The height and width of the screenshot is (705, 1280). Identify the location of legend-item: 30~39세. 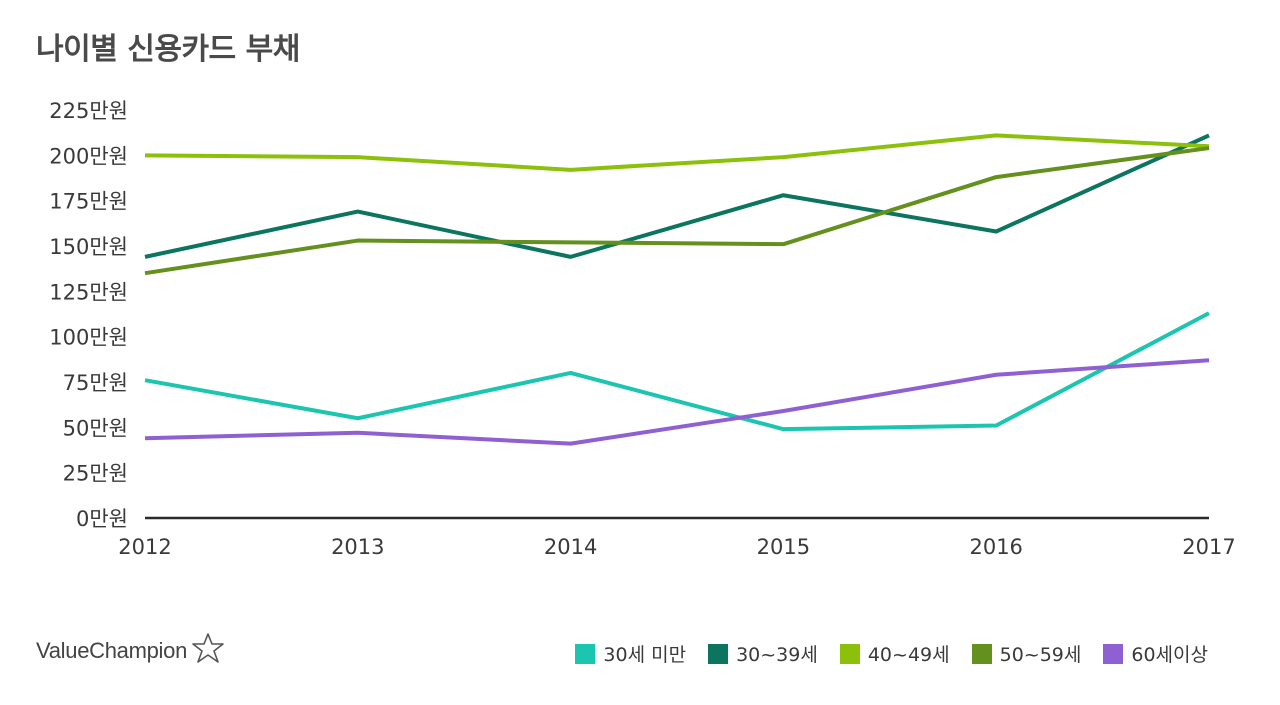
(763, 653).